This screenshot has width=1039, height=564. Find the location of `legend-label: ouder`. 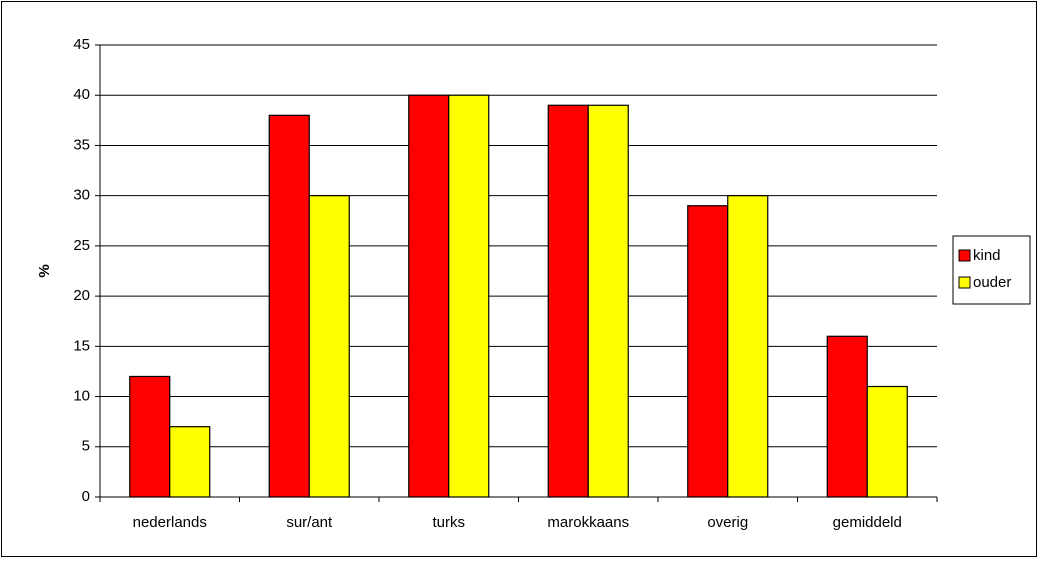

legend-label: ouder is located at coordinates (992, 282).